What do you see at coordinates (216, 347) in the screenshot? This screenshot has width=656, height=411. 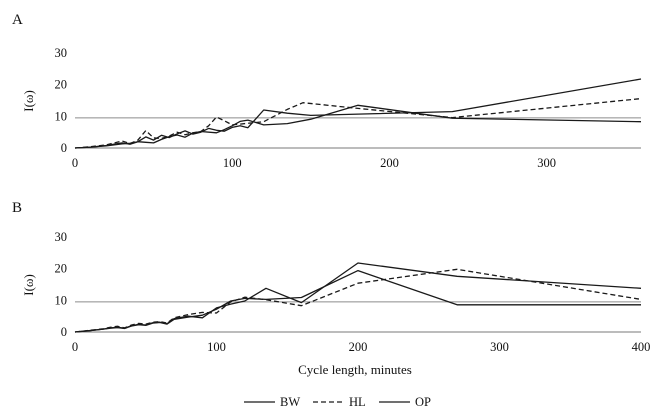 I see `panel-b-x-tick-label: 100` at bounding box center [216, 347].